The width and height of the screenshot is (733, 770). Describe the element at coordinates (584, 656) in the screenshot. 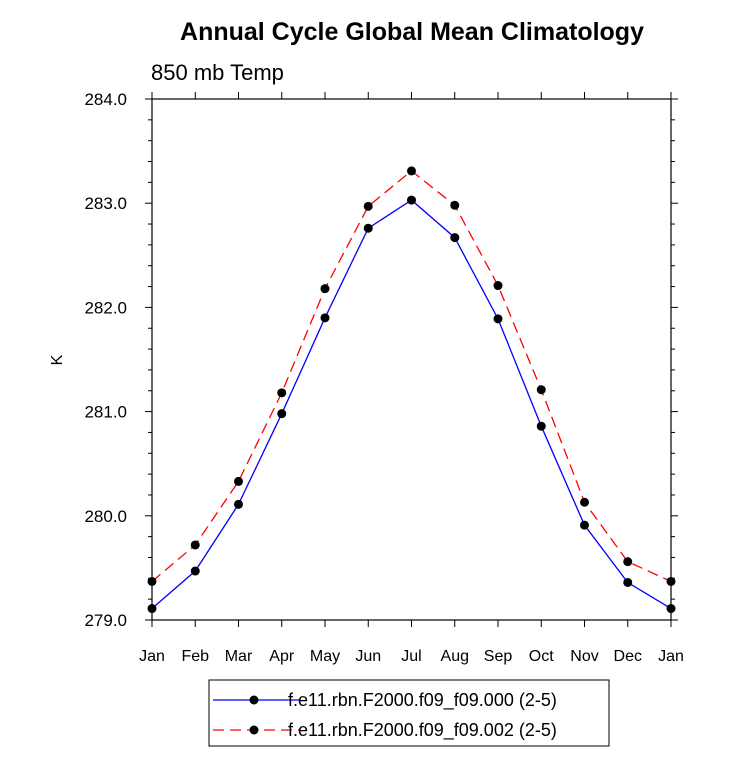

I see `x-tick-label: Nov` at that location.